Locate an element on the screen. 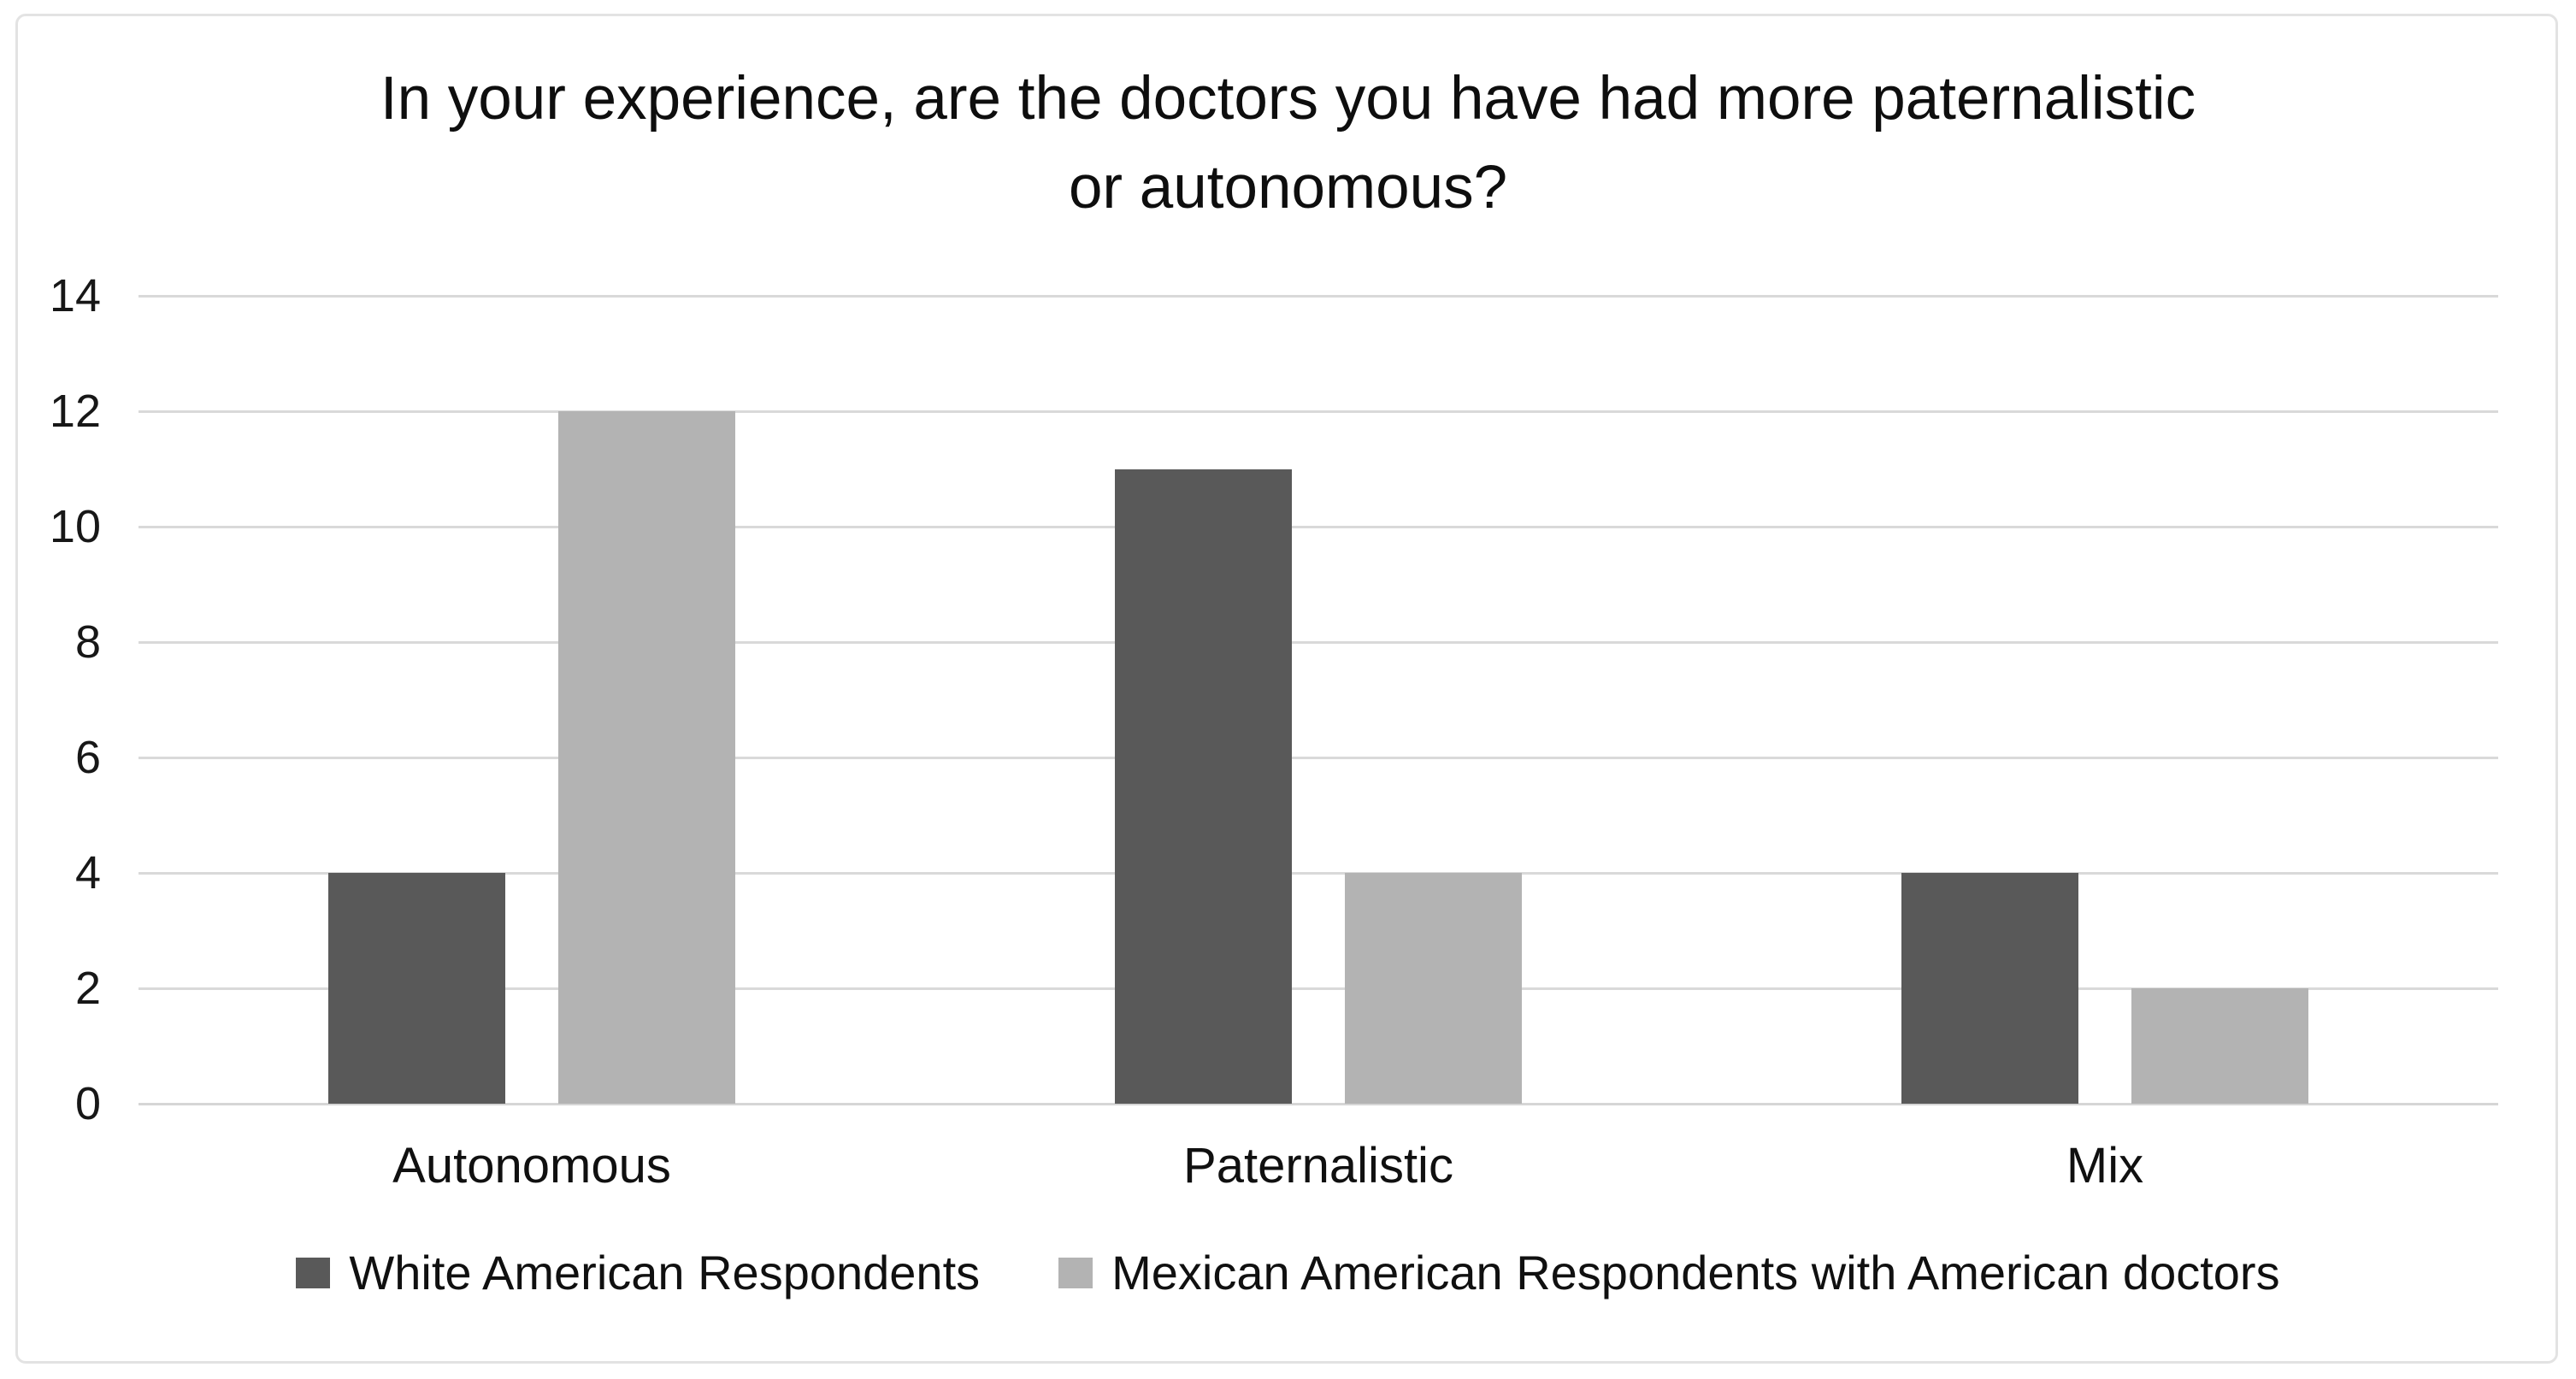 This screenshot has width=2576, height=1379. y-tick-label-0: 0 is located at coordinates (87, 1103).